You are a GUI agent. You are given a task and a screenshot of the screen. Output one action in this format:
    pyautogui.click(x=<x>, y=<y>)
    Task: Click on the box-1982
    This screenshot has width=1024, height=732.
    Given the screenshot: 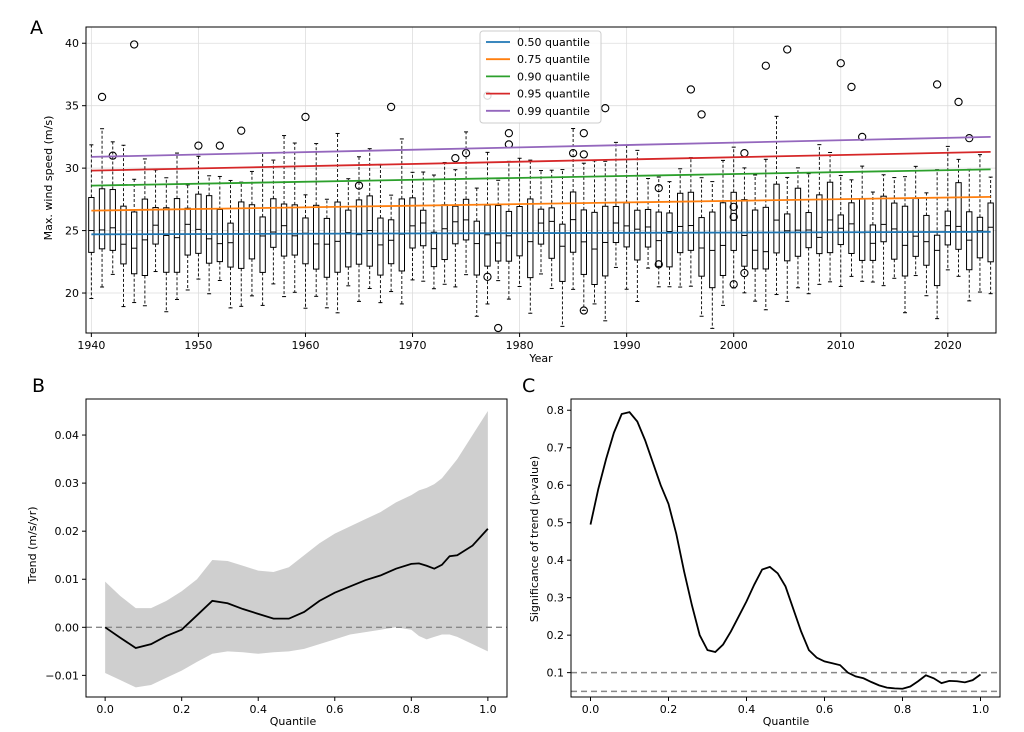 What is the action you would take?
    pyautogui.click(x=541, y=222)
    